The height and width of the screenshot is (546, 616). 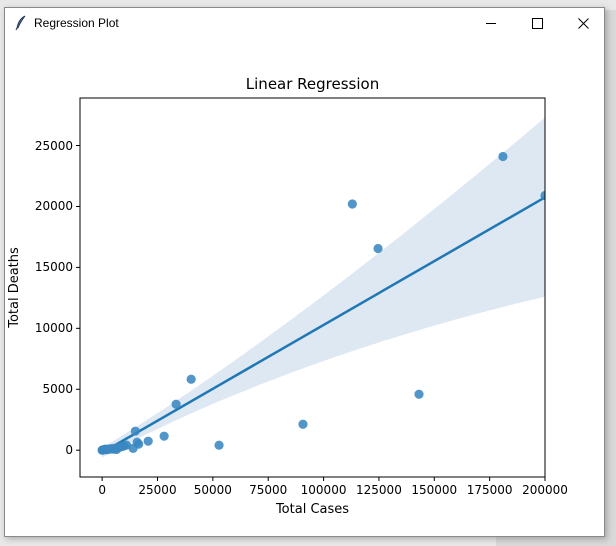 What do you see at coordinates (14, 287) in the screenshot?
I see `y-axis-label: Total Deaths` at bounding box center [14, 287].